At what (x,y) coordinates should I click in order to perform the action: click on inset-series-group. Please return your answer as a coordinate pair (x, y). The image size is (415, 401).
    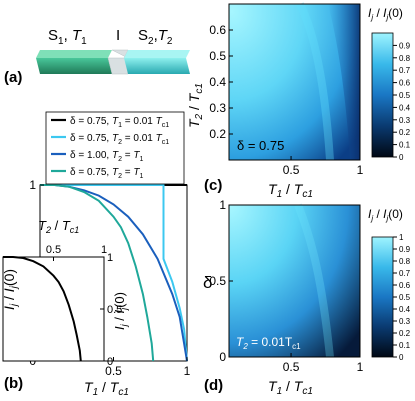
    Looking at the image, I should click on (42, 309).